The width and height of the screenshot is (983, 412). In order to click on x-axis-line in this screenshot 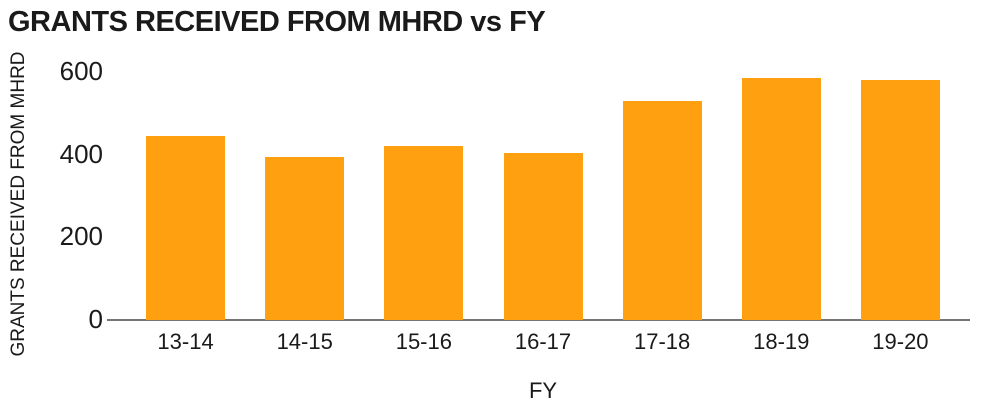, I will do `click(538, 320)`.